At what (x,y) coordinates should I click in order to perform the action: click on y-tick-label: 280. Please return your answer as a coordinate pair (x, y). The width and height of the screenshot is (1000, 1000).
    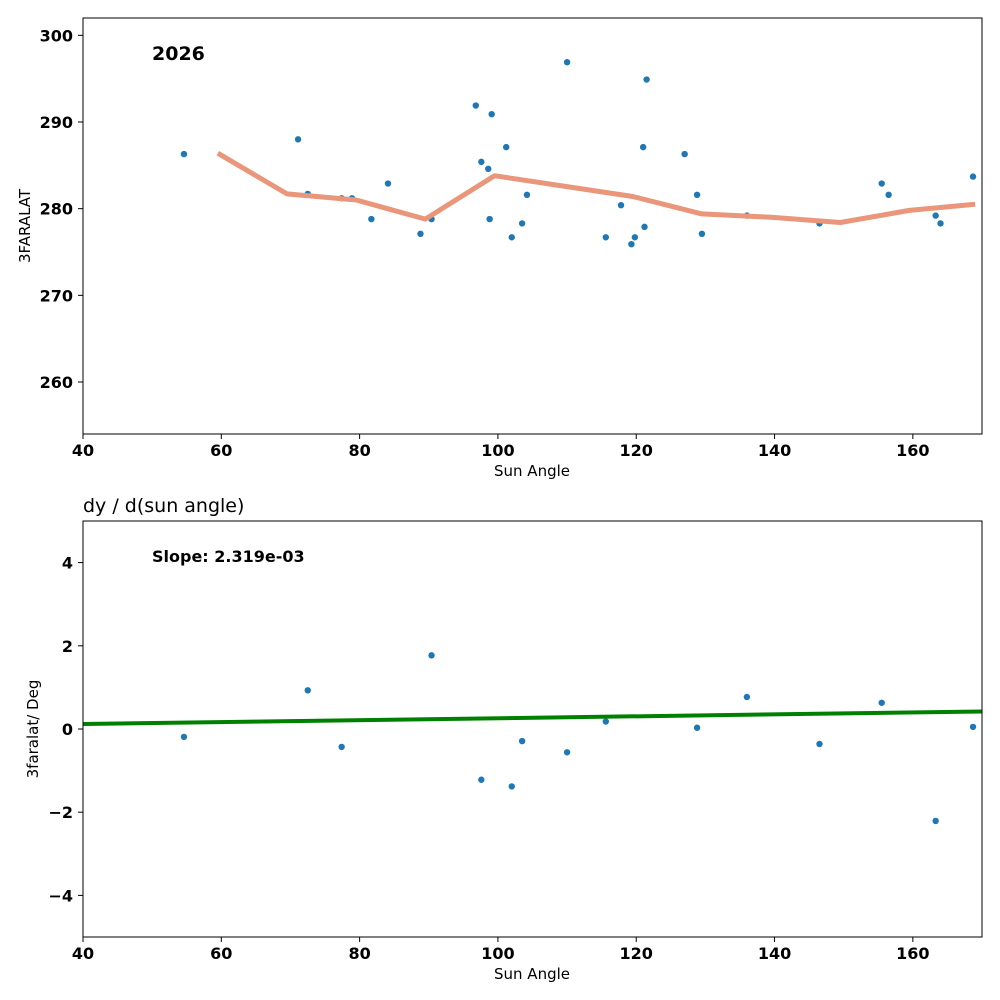
    Looking at the image, I should click on (56, 209).